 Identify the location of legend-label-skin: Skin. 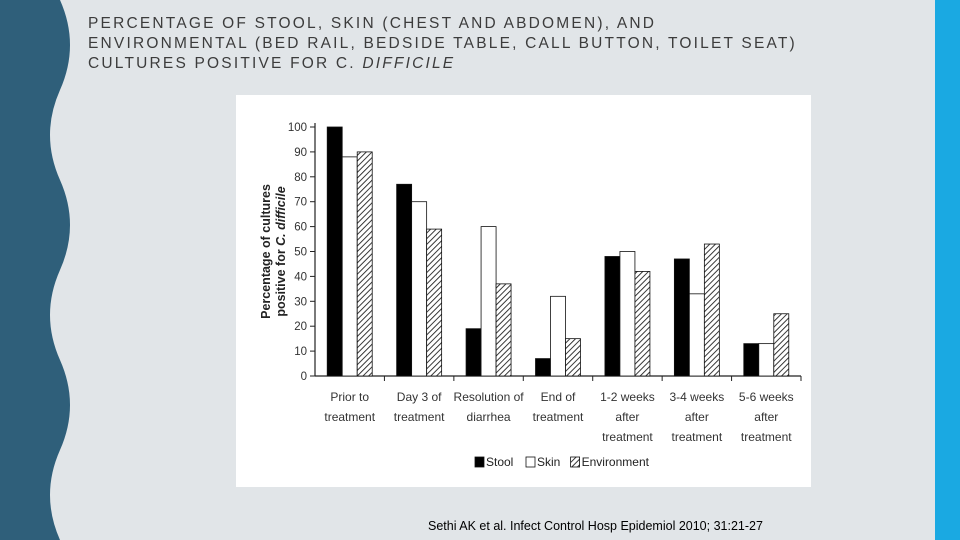
(548, 462).